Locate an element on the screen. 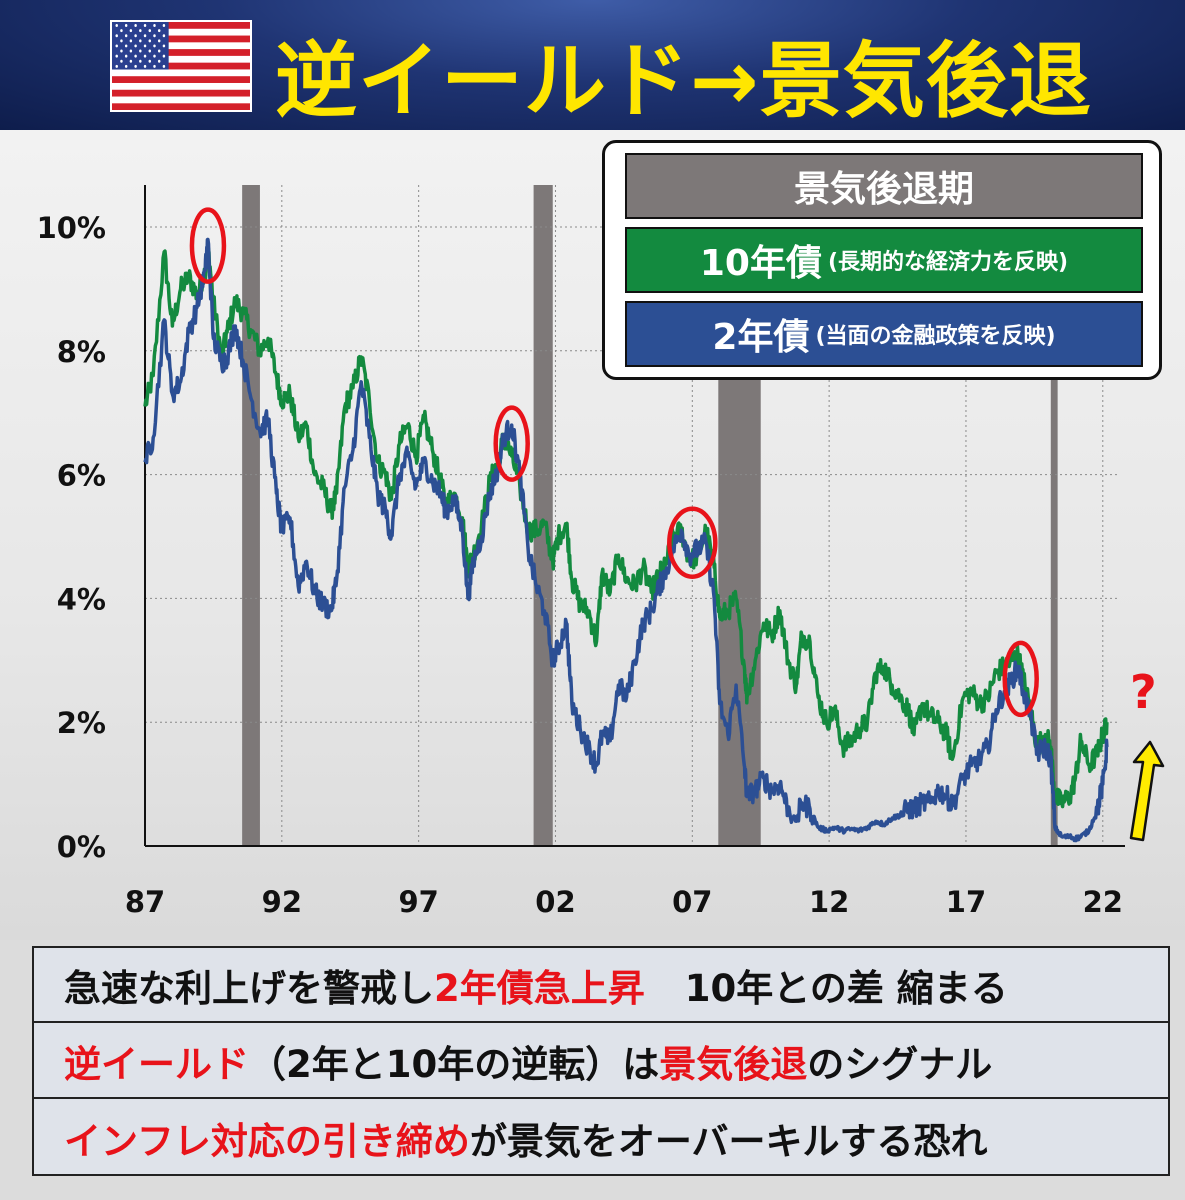 The image size is (1185, 1200). summary-line-1-highlight: 2年債急上昇 is located at coordinates (539, 988).